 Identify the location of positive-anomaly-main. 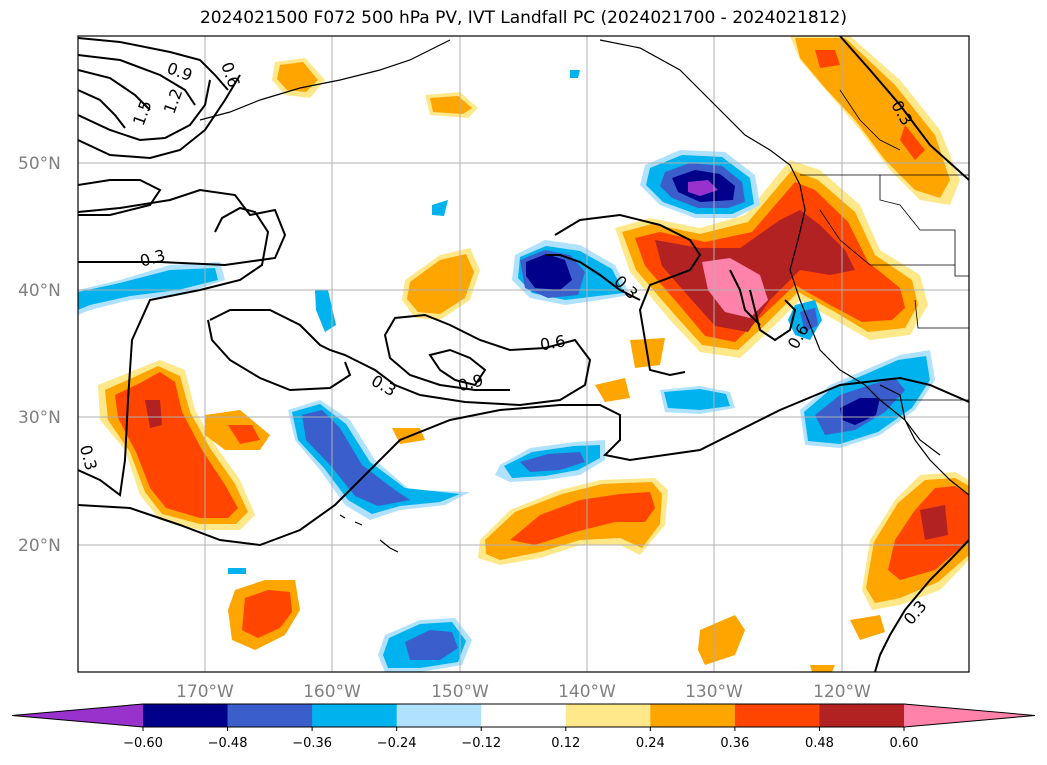
(771, 259).